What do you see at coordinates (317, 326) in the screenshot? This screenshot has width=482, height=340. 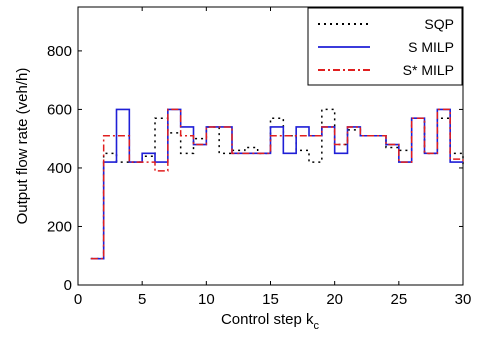 I see `x-axis-label-subscript: c` at bounding box center [317, 326].